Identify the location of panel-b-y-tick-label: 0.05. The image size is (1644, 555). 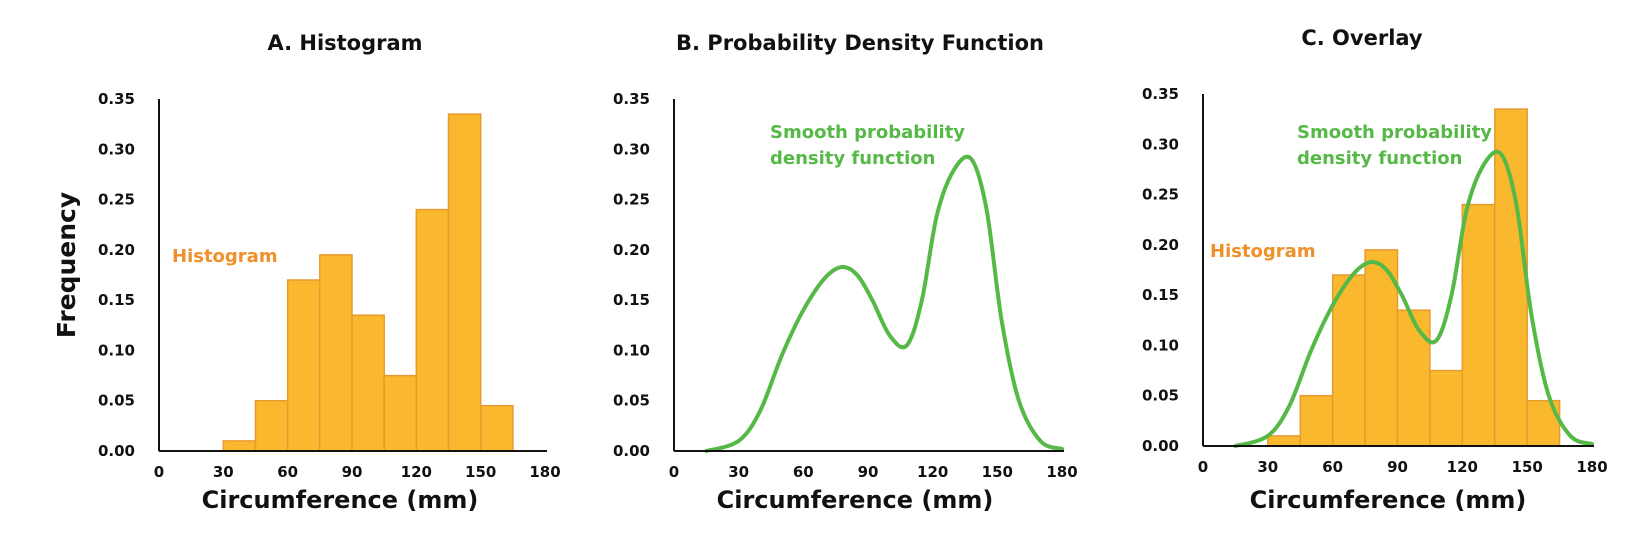
(631, 401).